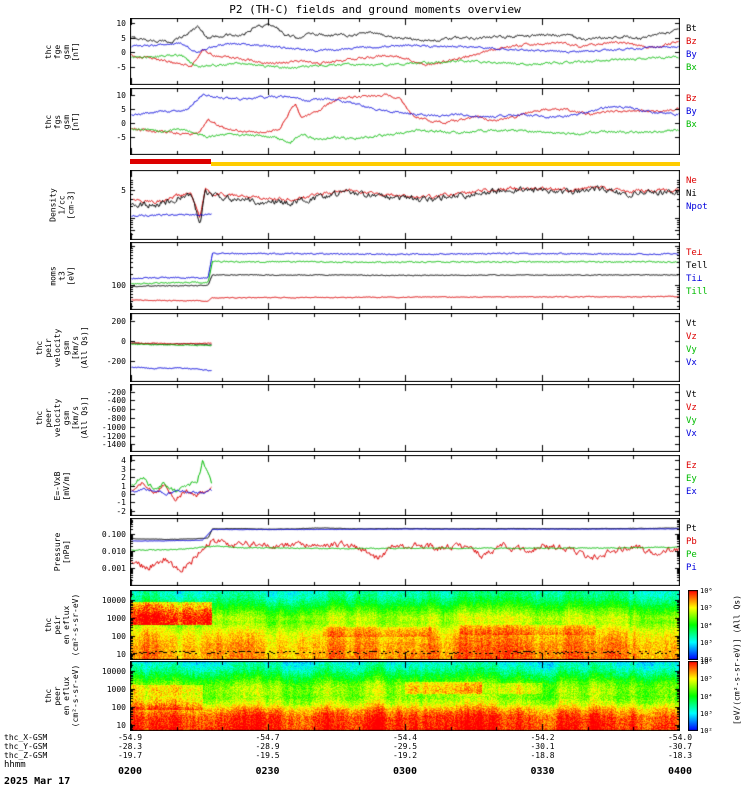 Image resolution: width=750 pixels, height=800 pixels. I want to click on legend-pressure-Pt: Pt, so click(691, 529).